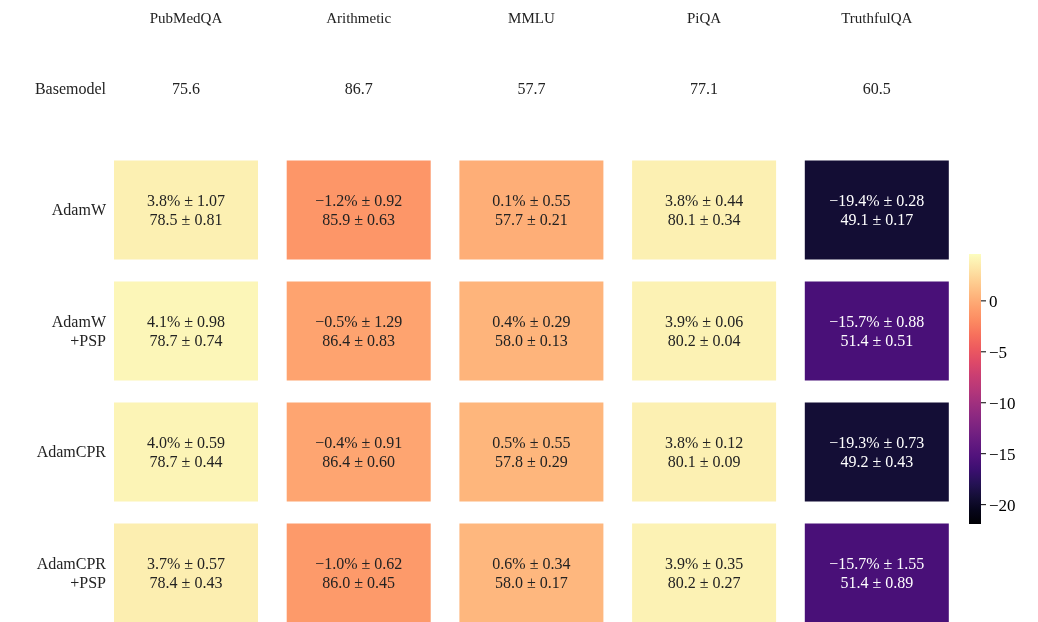  What do you see at coordinates (1002, 454) in the screenshot?
I see `color-bar-label: −15` at bounding box center [1002, 454].